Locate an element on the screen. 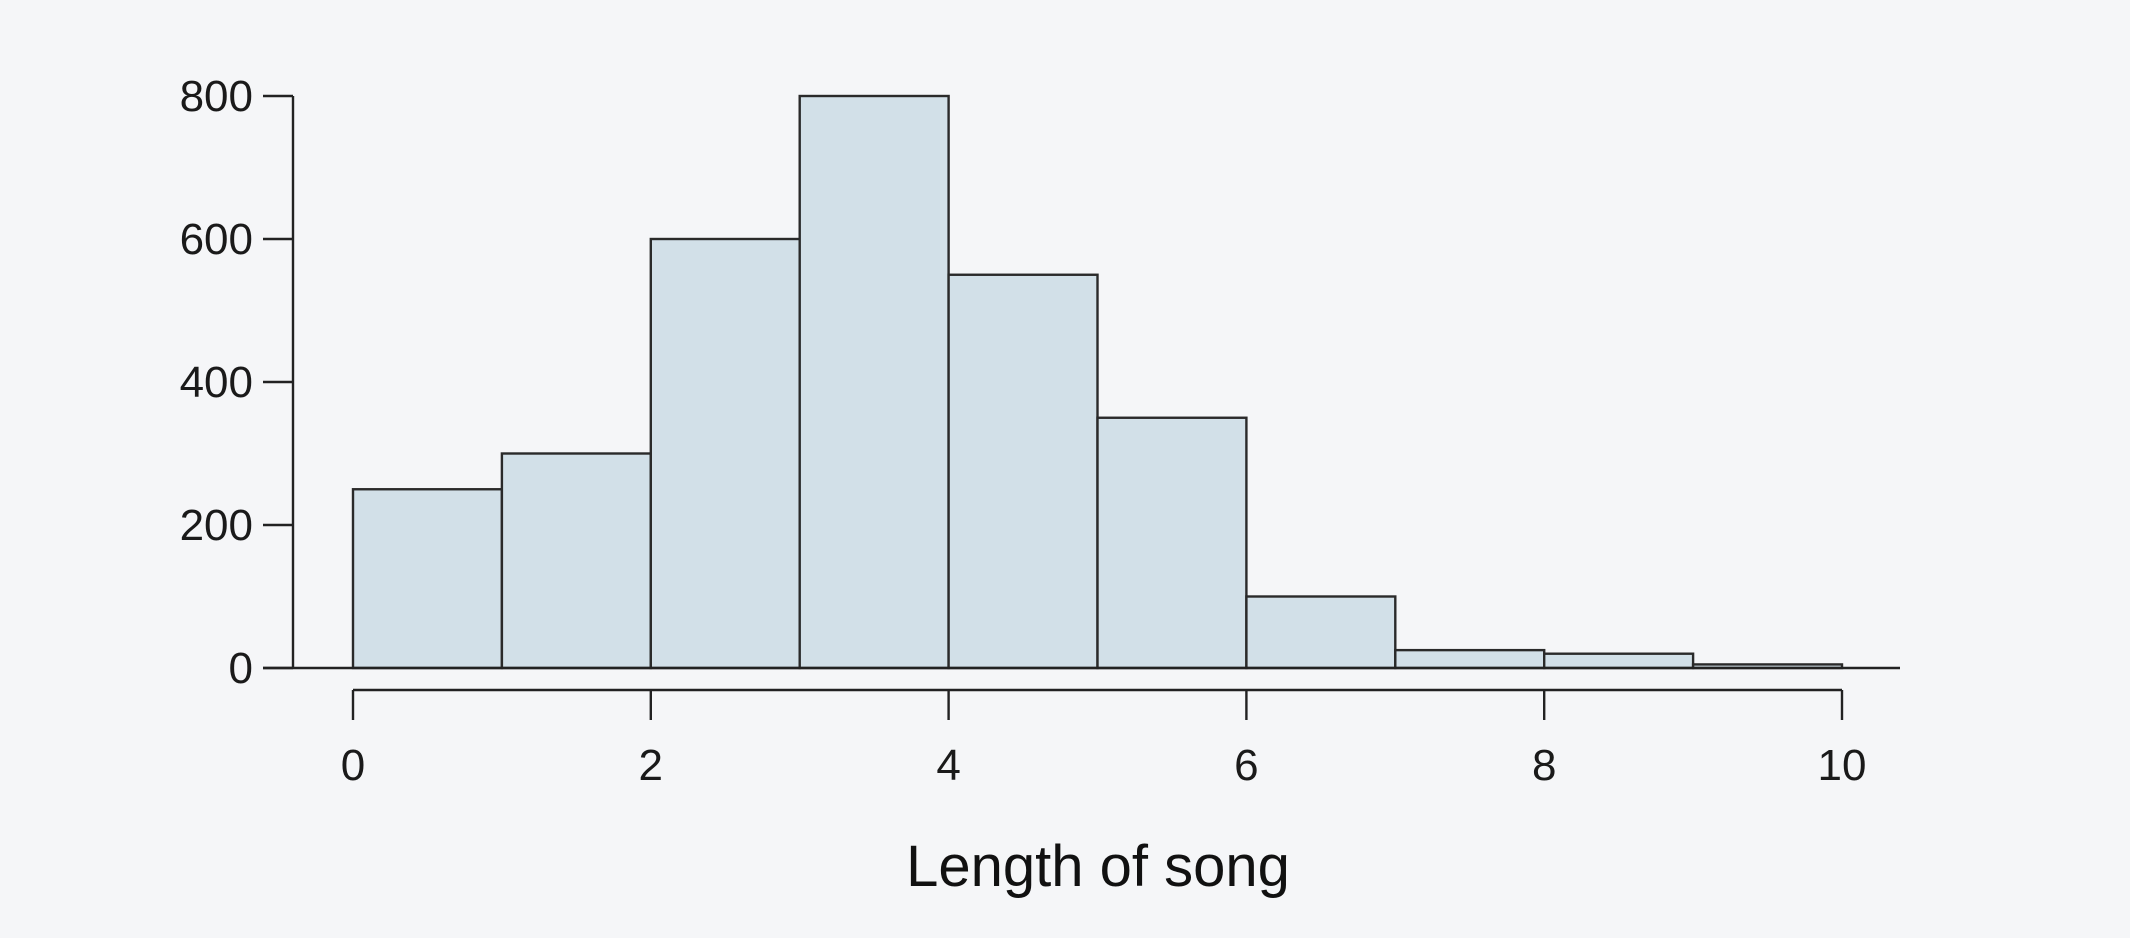  x-tick-label-4: 8 is located at coordinates (1544, 765).